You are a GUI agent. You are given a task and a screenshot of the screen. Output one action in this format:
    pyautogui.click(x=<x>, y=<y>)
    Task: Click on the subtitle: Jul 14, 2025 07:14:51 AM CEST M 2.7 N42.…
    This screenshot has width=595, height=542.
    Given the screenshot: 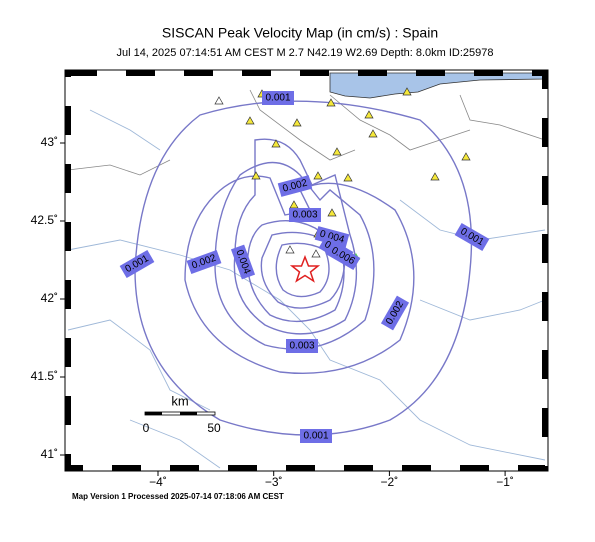 What is the action you would take?
    pyautogui.click(x=304, y=53)
    